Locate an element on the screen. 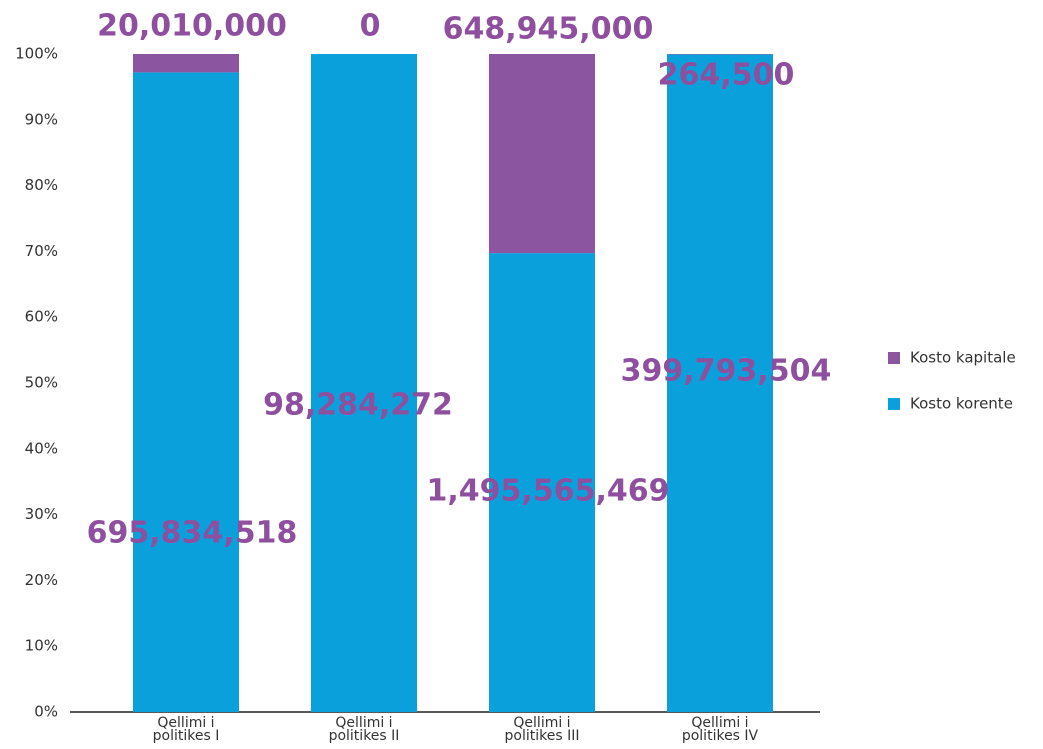  y-tick-label: 40% is located at coordinates (41, 448).